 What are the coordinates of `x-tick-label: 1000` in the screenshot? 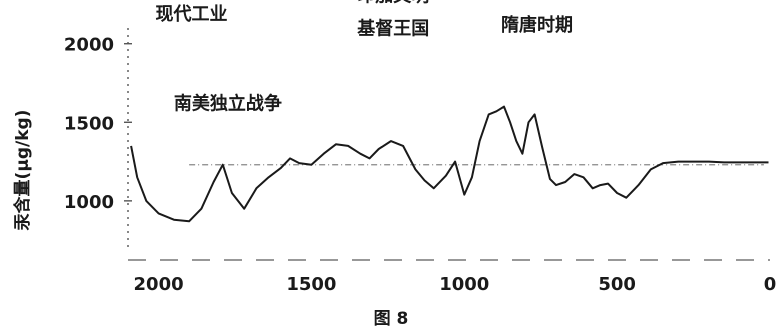 It's located at (464, 284).